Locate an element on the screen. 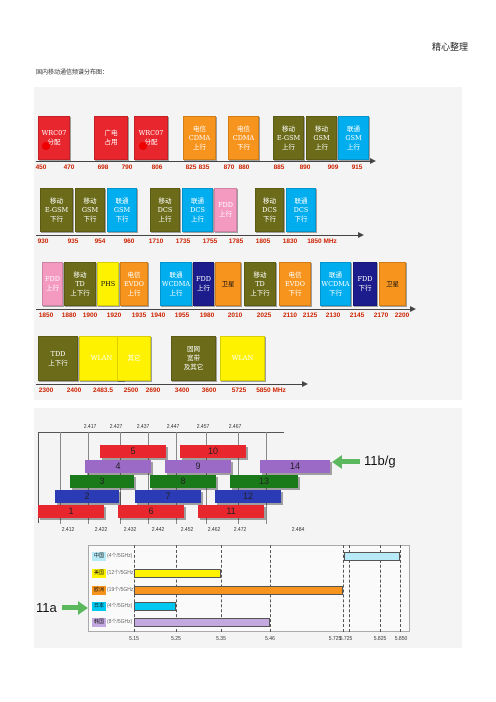 This screenshot has height=702, width=496. spectrum-band-1-2: 广电 占用 is located at coordinates (111, 138).